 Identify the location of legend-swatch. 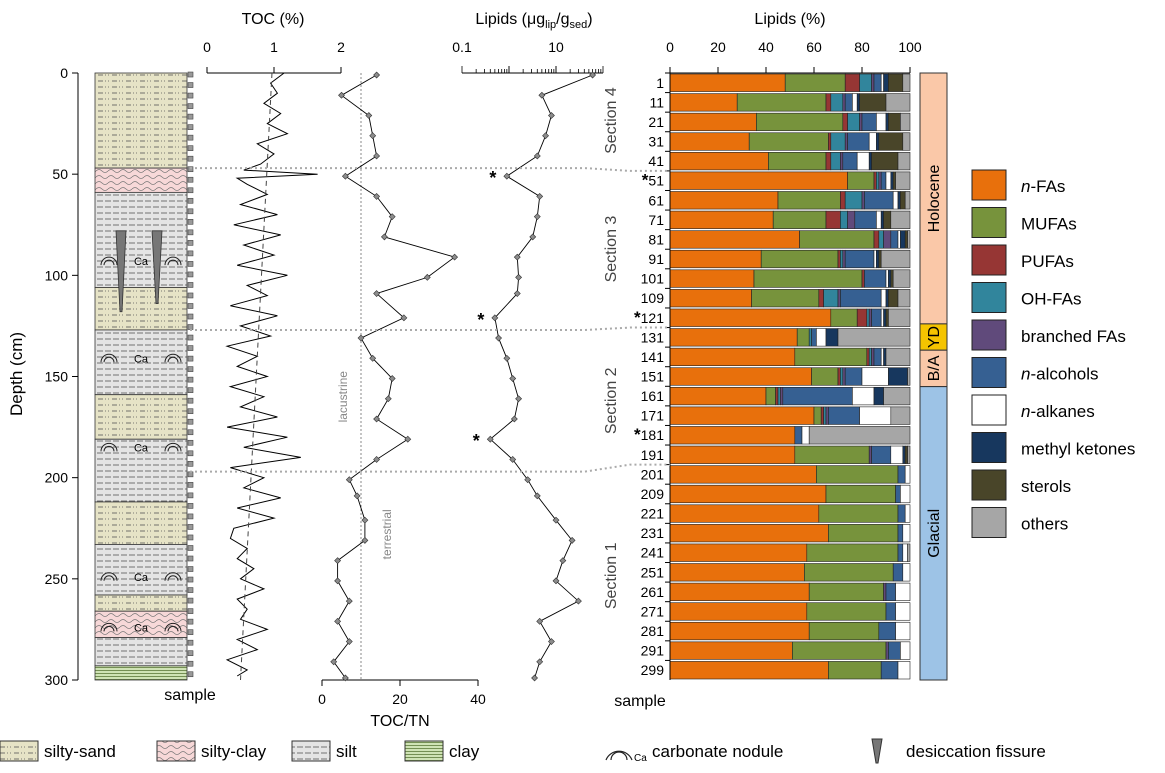
(989, 372).